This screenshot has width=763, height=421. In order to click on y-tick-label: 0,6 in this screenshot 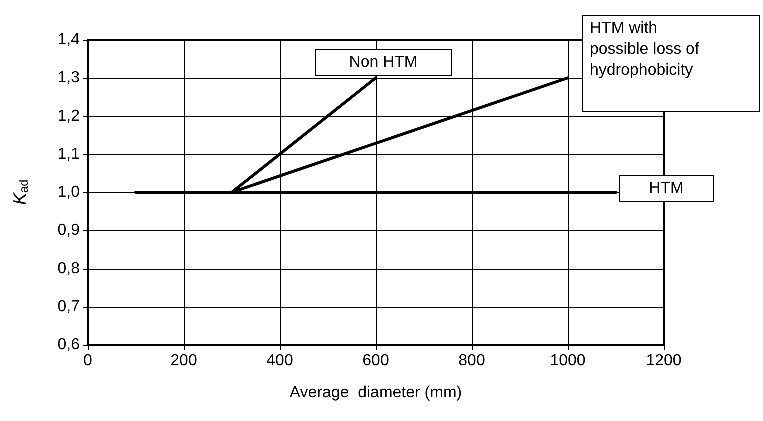, I will do `click(69, 345)`.